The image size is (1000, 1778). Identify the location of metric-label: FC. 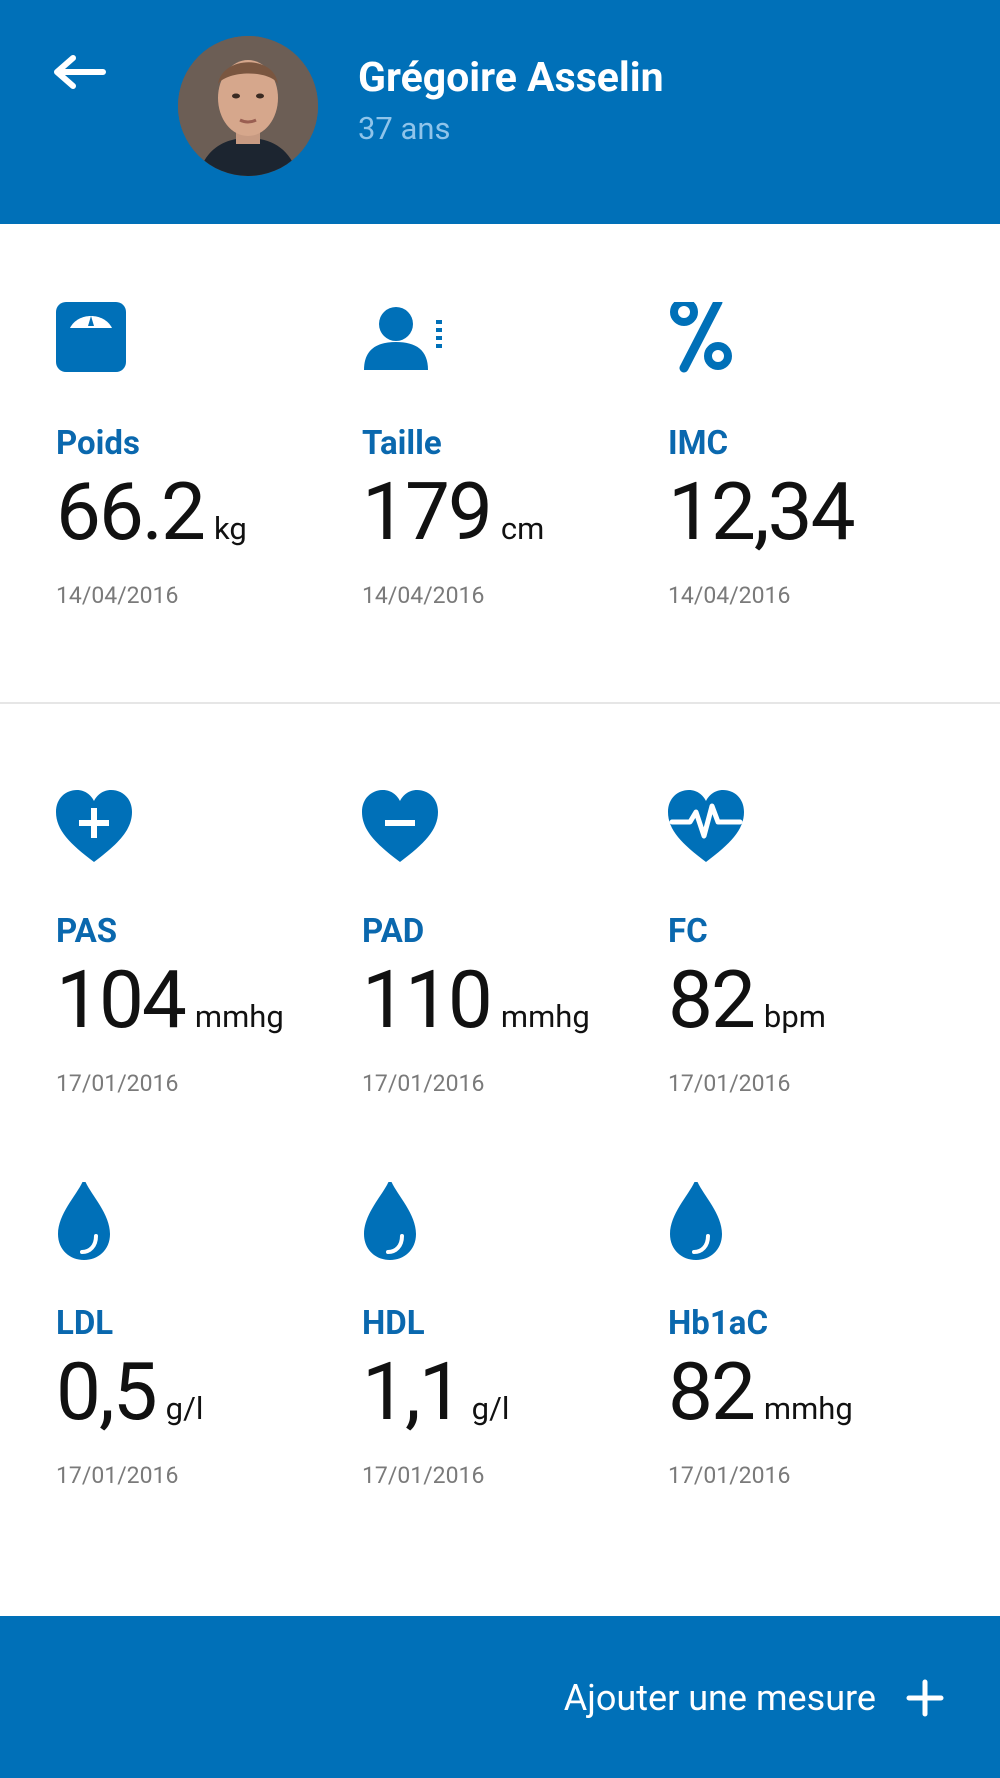
(688, 931).